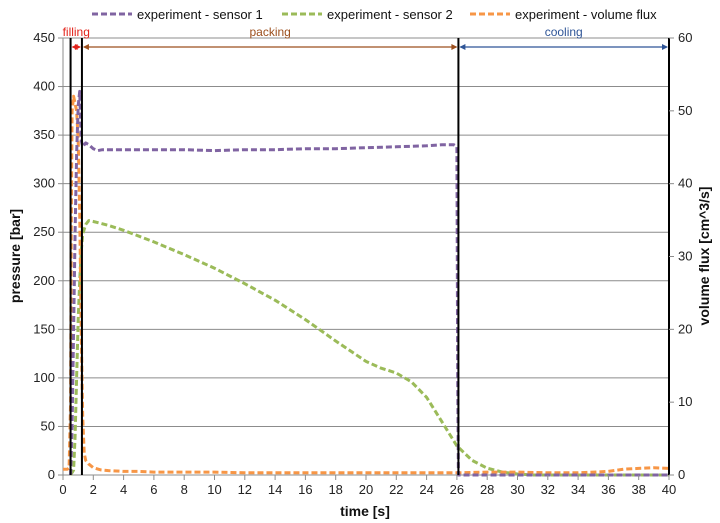 This screenshot has width=720, height=523. I want to click on x-tick-label-5: 10, so click(214, 489).